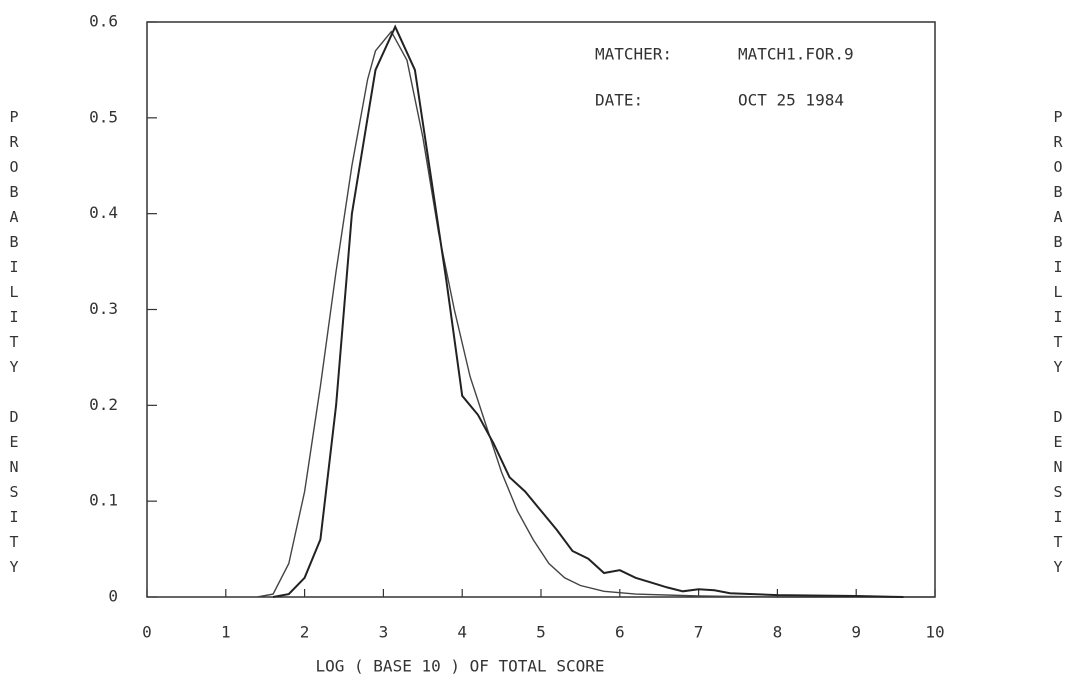 The image size is (1072, 681). Describe the element at coordinates (633, 54) in the screenshot. I see `annotation: MATCHER:` at that location.